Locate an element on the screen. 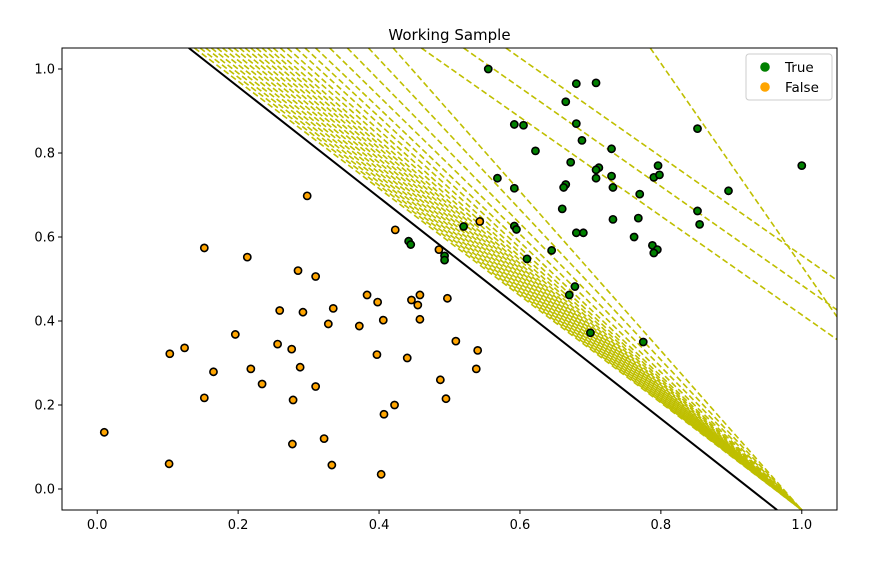  legend-marker-true is located at coordinates (765, 67).